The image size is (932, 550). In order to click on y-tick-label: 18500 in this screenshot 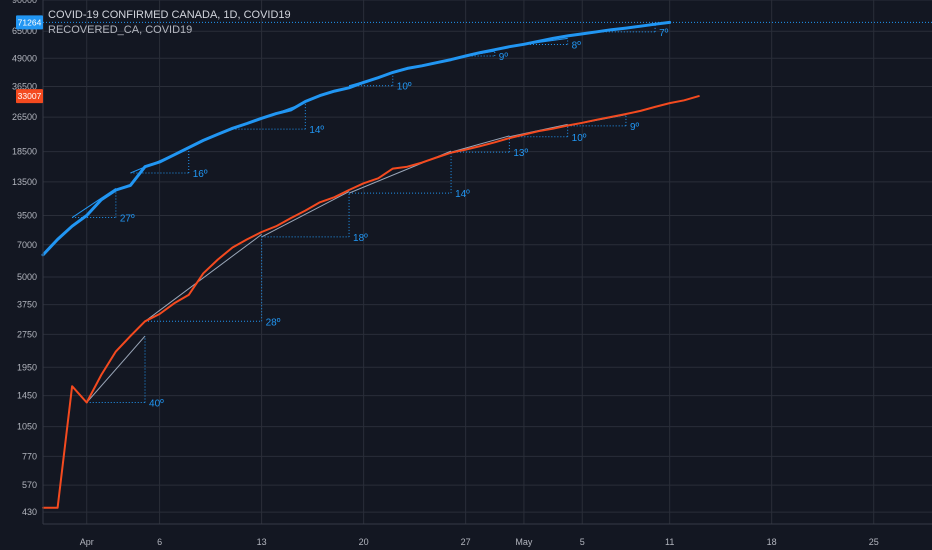, I will do `click(24, 152)`.